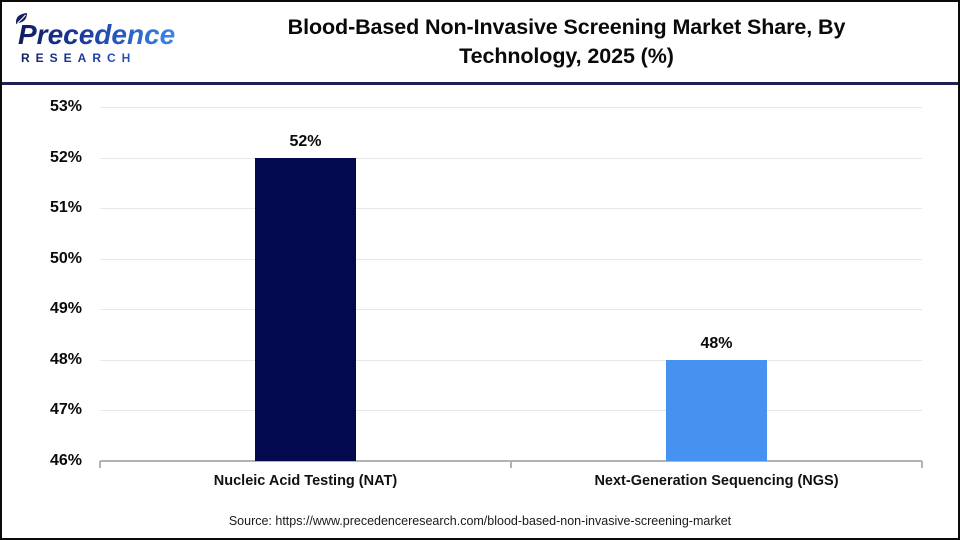  I want to click on brand-name: Precedence, so click(95, 30).